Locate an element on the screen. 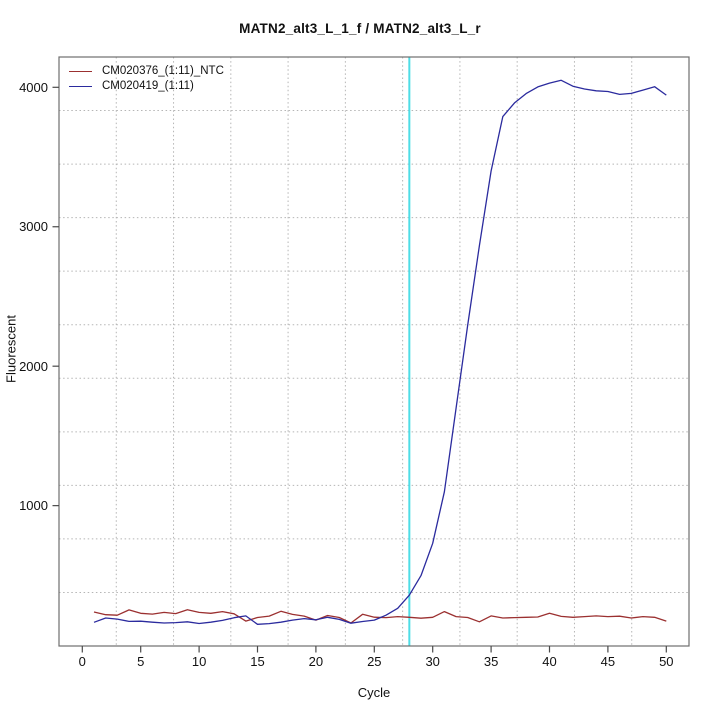 This screenshot has width=720, height=720. x-tick-label: 40 is located at coordinates (549, 661).